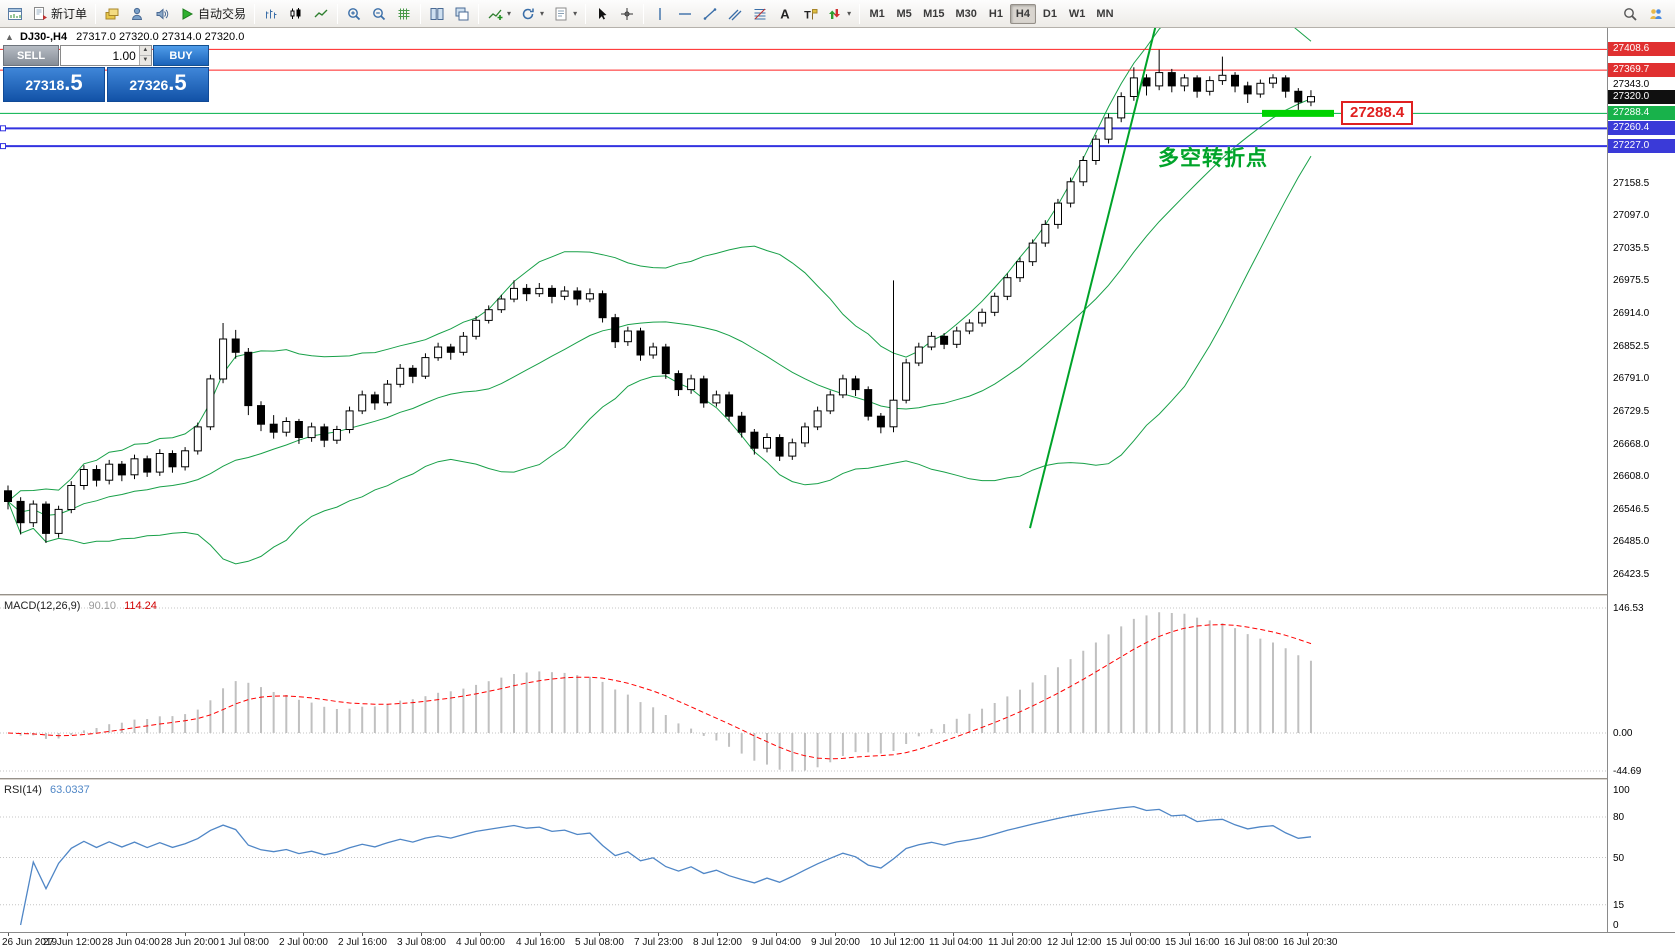  Describe the element at coordinates (565, 14) in the screenshot. I see `templates-button: ▾` at that location.